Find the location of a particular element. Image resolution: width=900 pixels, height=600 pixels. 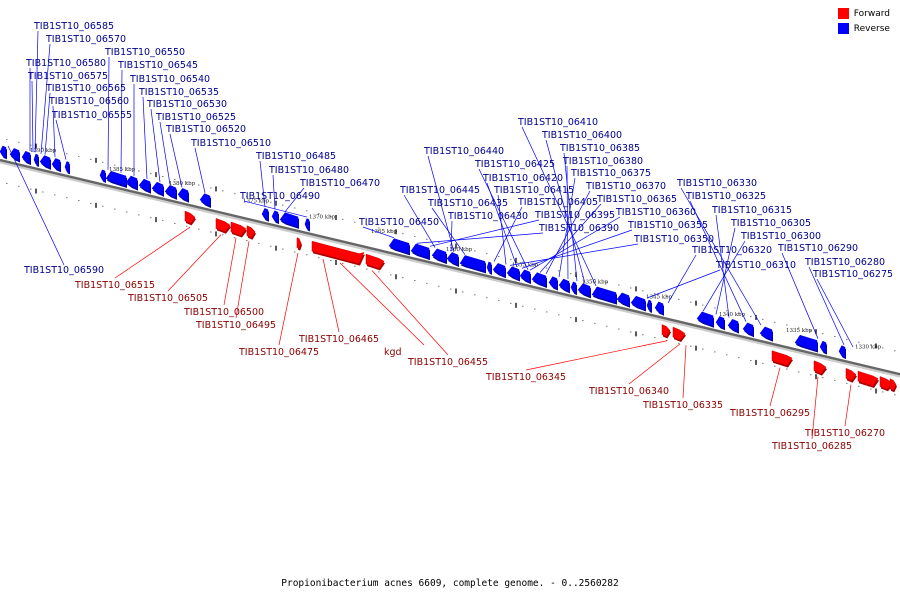

forward-gene-label: TIB1ST10_06335 is located at coordinates (682, 405).